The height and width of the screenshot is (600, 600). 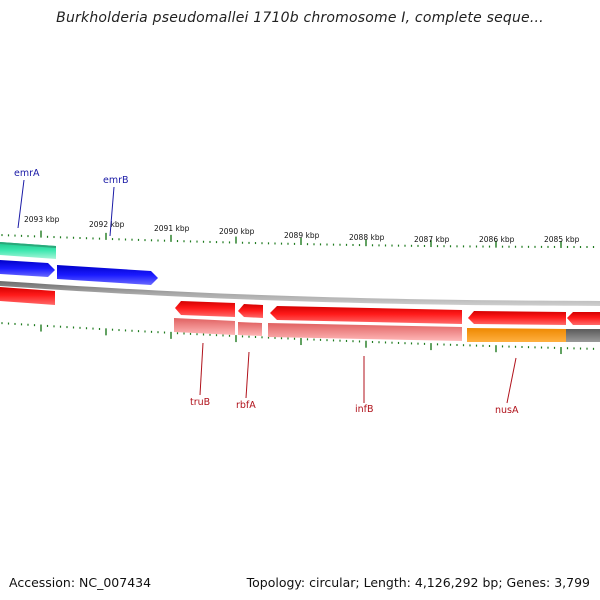 What do you see at coordinates (116, 180) in the screenshot?
I see `gene-label-emrB: emrB` at bounding box center [116, 180].